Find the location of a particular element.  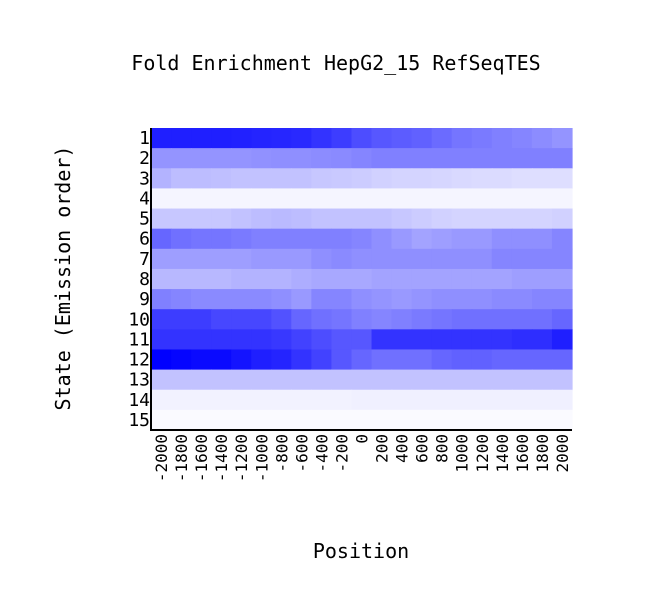

y-tick-label: 5 is located at coordinates (144, 219).